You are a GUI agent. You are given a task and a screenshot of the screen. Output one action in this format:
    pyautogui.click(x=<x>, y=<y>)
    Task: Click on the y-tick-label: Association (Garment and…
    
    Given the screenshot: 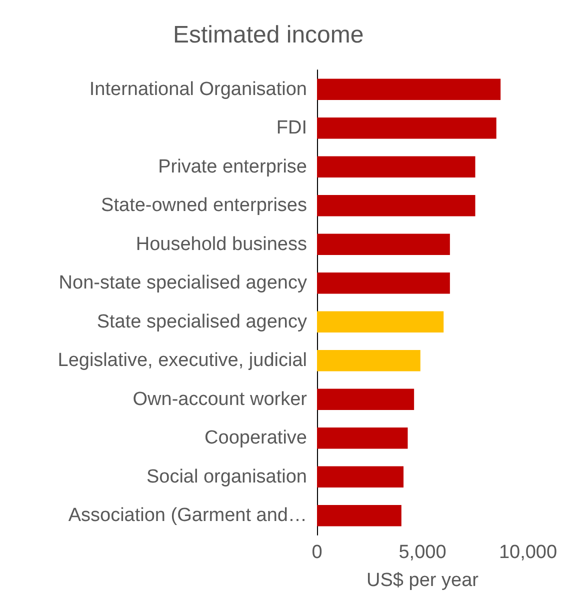 What is the action you would take?
    pyautogui.click(x=187, y=515)
    